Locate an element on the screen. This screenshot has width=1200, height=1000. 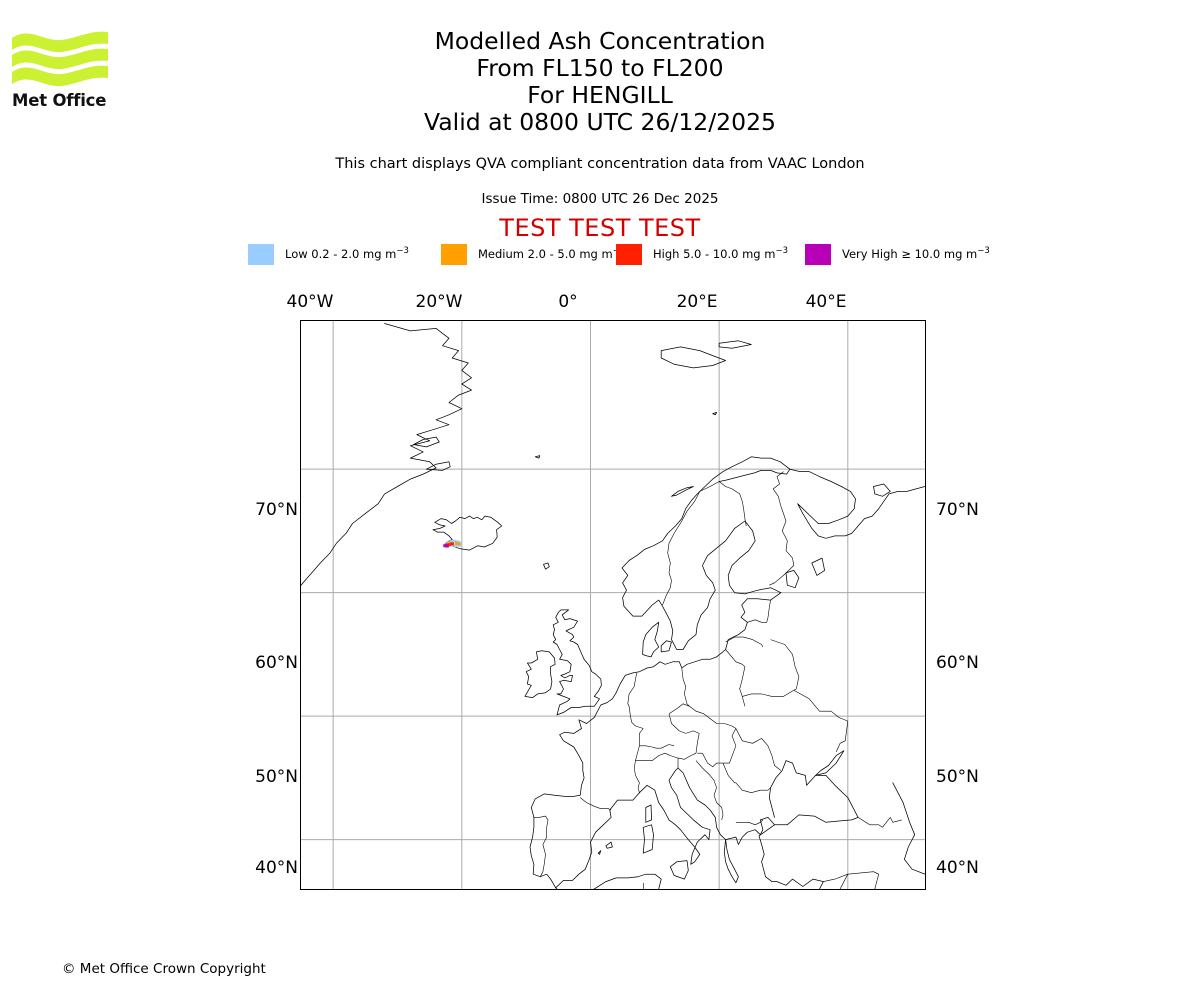
legend-swatch-low is located at coordinates (261, 254).